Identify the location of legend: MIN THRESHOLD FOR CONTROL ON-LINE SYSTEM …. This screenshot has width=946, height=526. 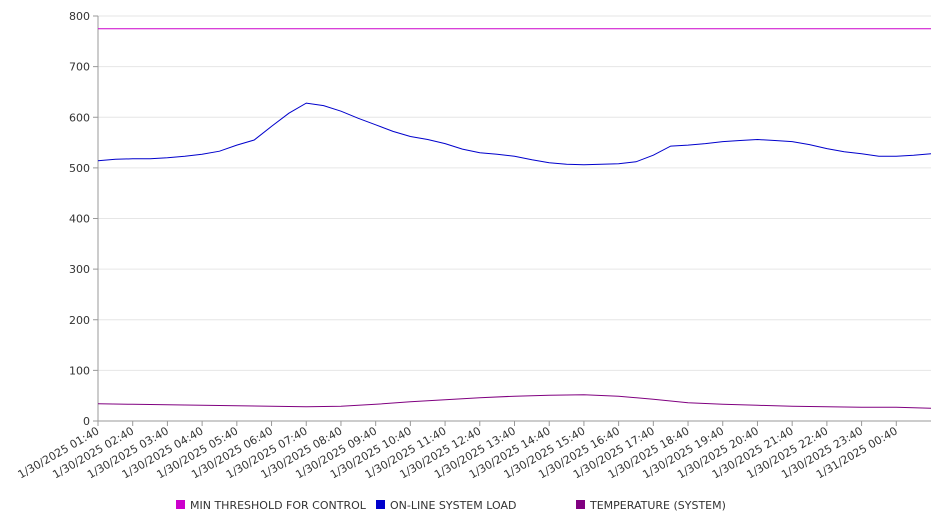
(451, 505).